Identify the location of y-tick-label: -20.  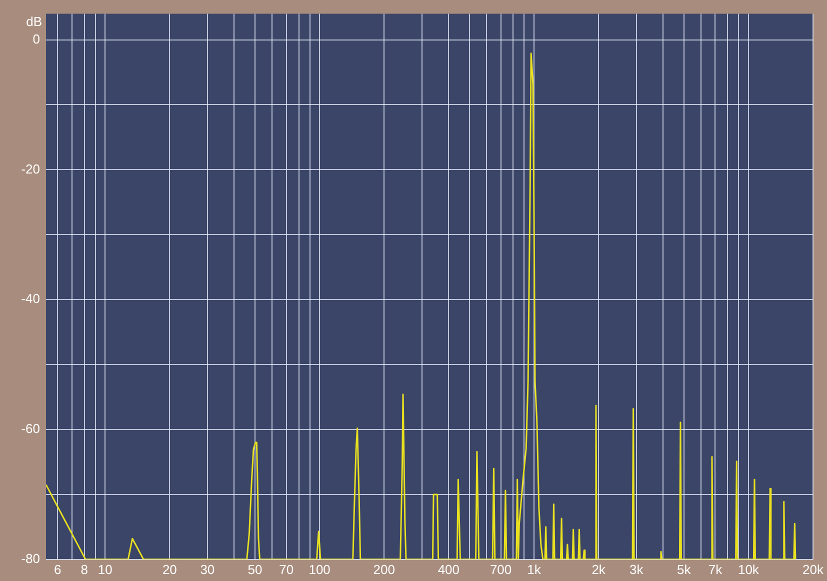
(30, 168).